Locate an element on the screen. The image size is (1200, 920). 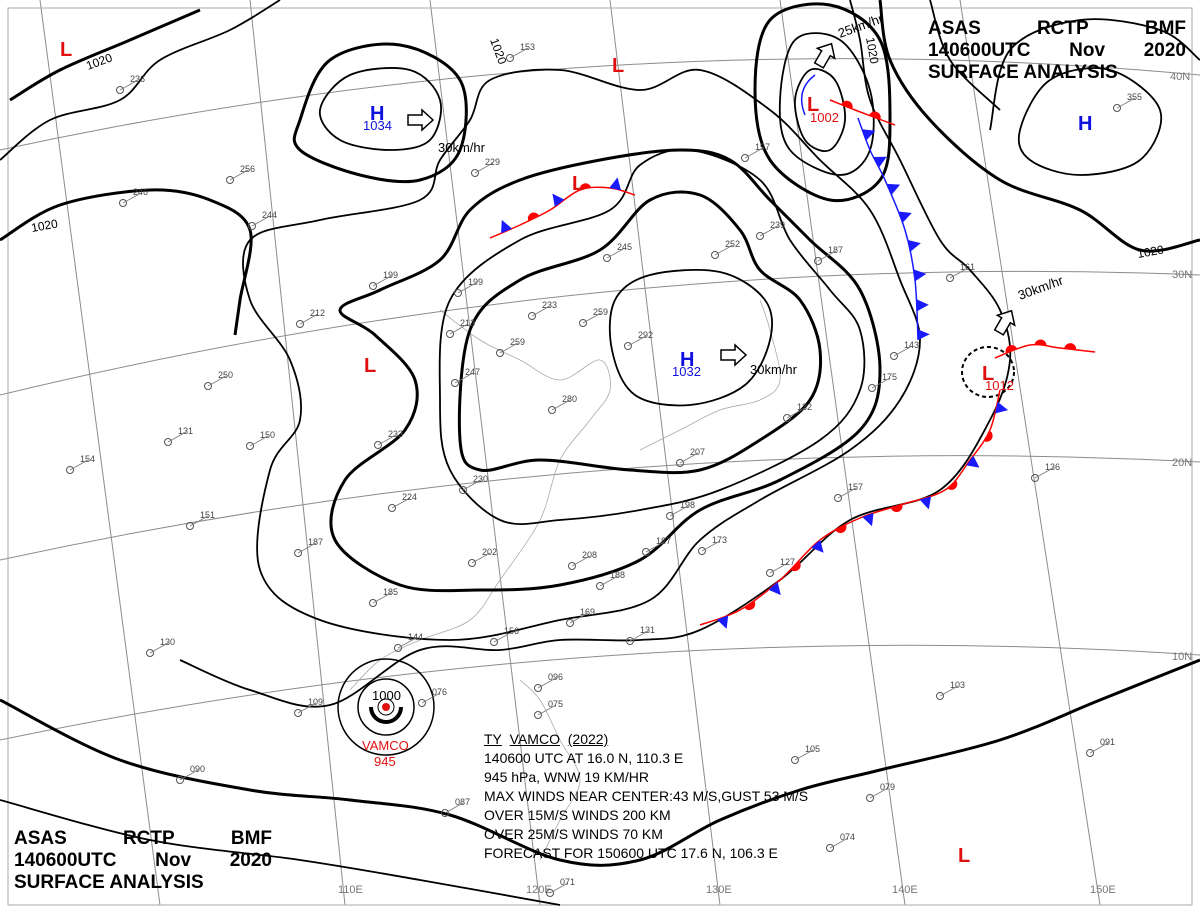
ty-position: 140600 UTC AT 16.0 N, 110.3 E is located at coordinates (584, 758).